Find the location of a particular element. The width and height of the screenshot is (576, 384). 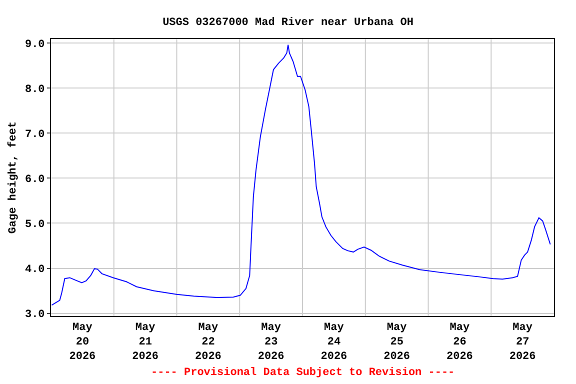

y-tick-label: 4.0 is located at coordinates (34, 270).